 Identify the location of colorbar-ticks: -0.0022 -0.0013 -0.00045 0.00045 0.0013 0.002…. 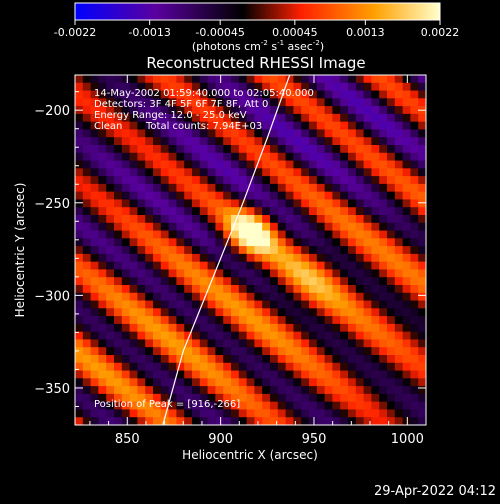
(256, 29).